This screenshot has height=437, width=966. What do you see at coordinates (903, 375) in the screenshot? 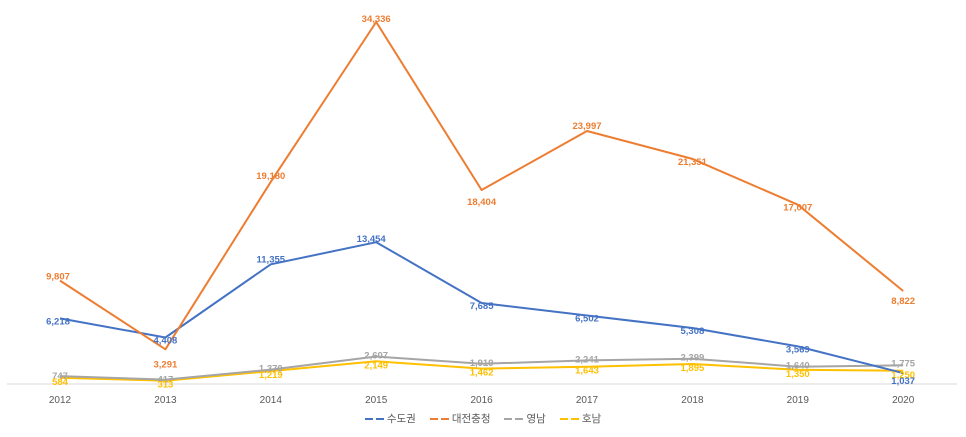
I see `data-label: 1,250` at bounding box center [903, 375].